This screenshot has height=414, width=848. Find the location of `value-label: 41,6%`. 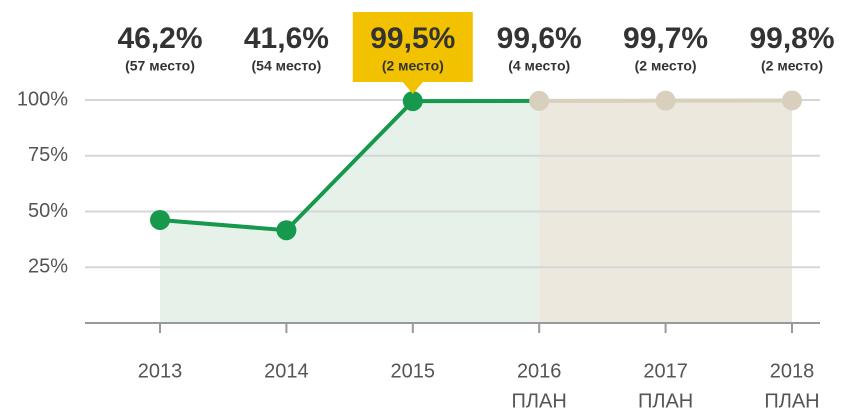

value-label: 41,6% is located at coordinates (286, 38).